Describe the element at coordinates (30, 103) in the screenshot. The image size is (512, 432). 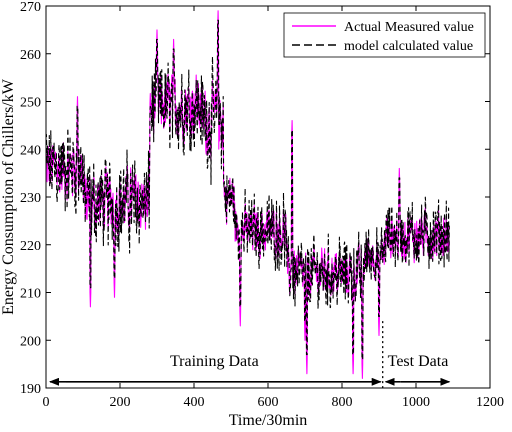
I see `y-tick-label: 250` at that location.